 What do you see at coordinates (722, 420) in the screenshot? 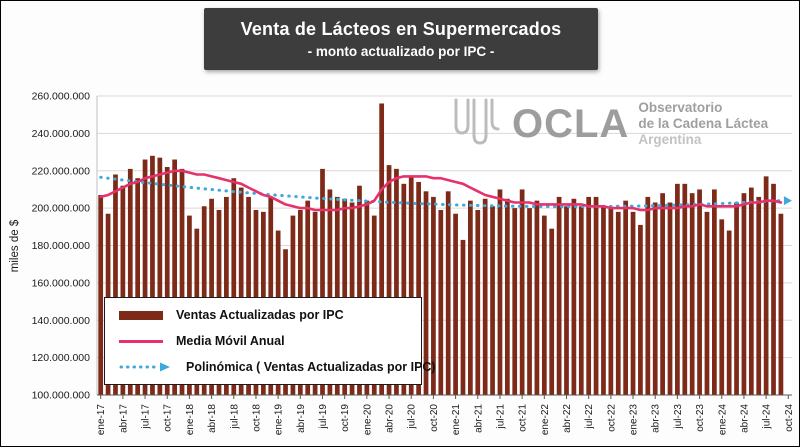
I see `x-tick-label: ene-24` at bounding box center [722, 420].